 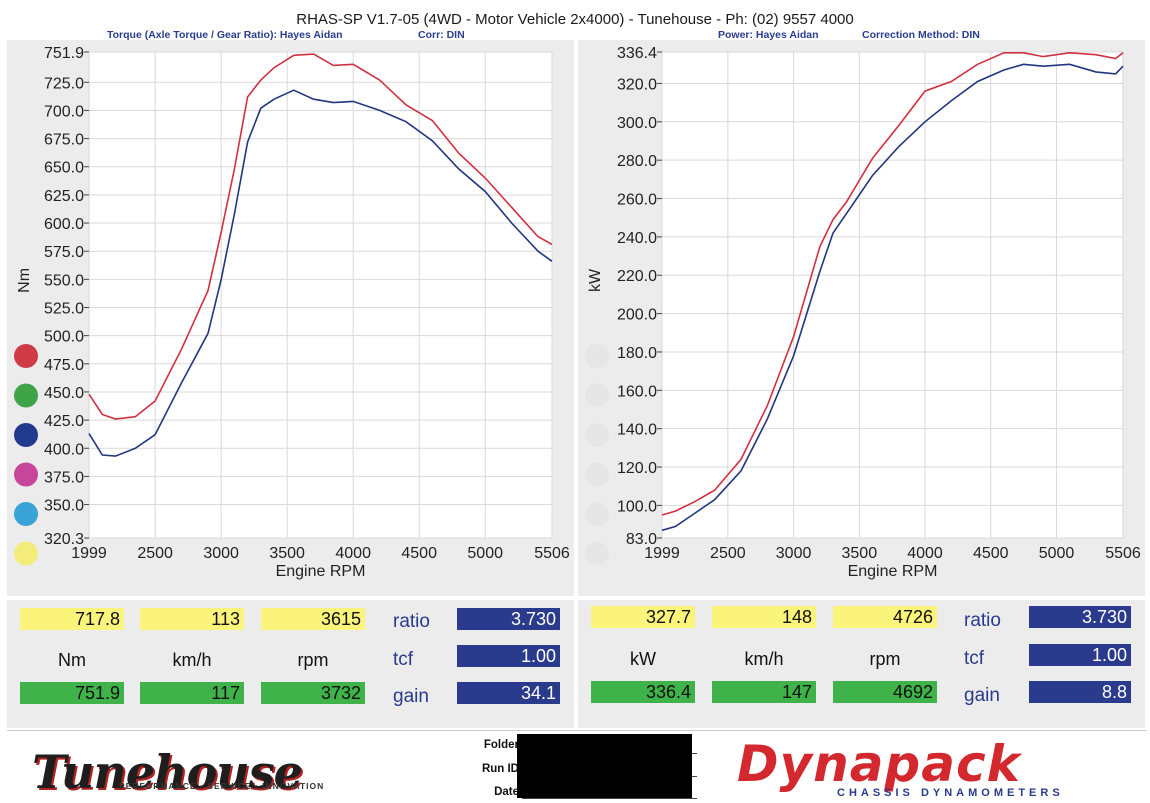 I want to click on power-x-tick-label: 3000, so click(x=794, y=553).